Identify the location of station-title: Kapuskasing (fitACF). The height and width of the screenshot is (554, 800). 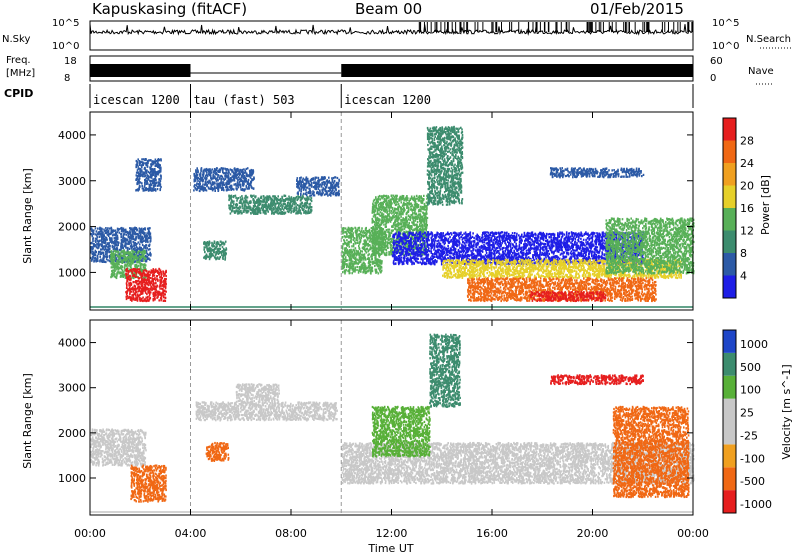
(169, 9).